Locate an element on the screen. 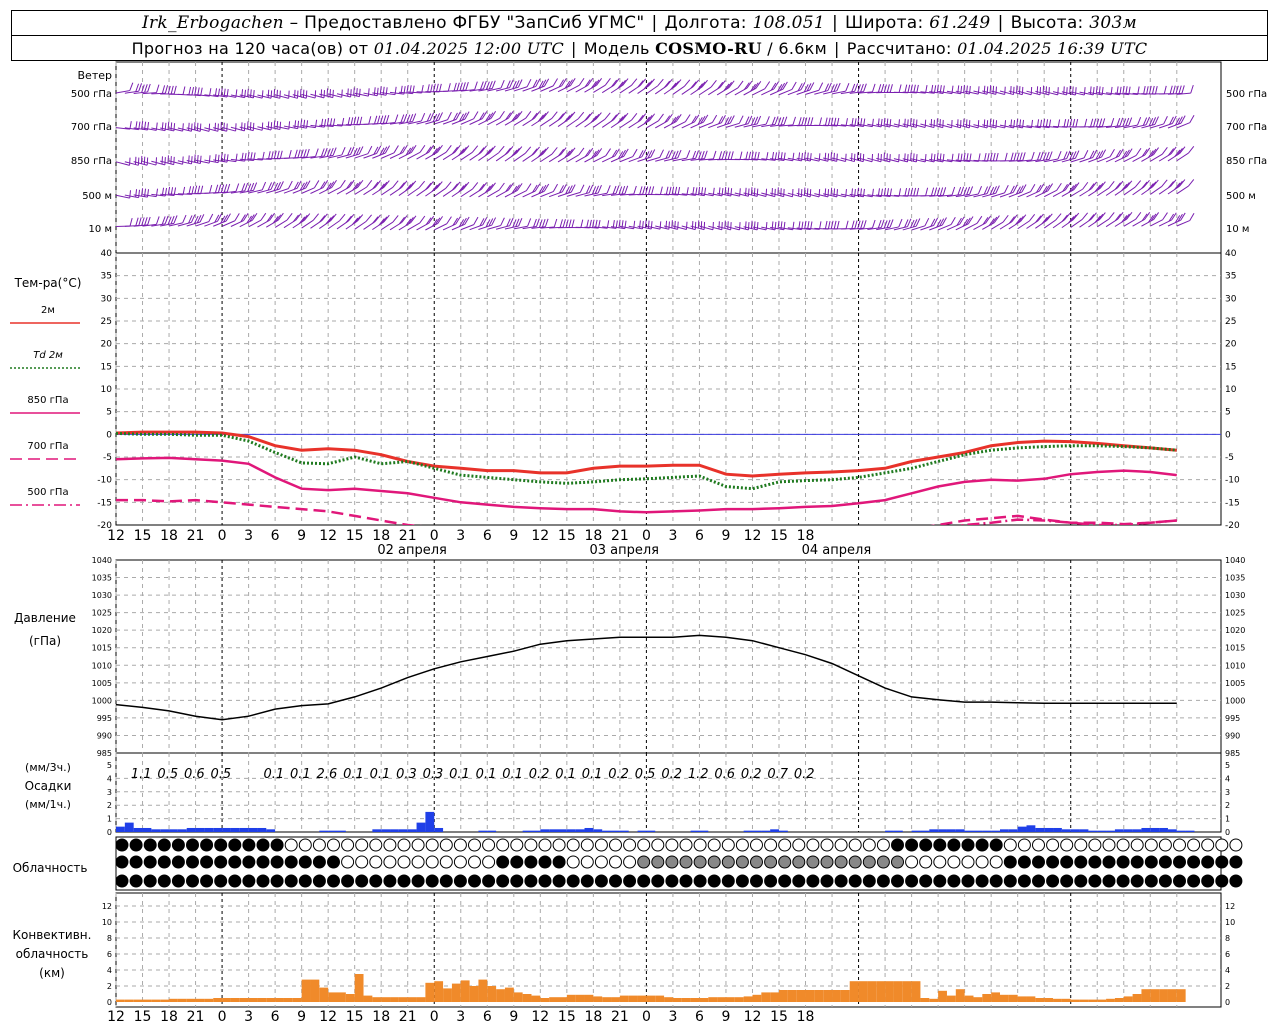 Image resolution: width=1280 pixels, height=1024 pixels. temp-tick: 35 is located at coordinates (106, 277).